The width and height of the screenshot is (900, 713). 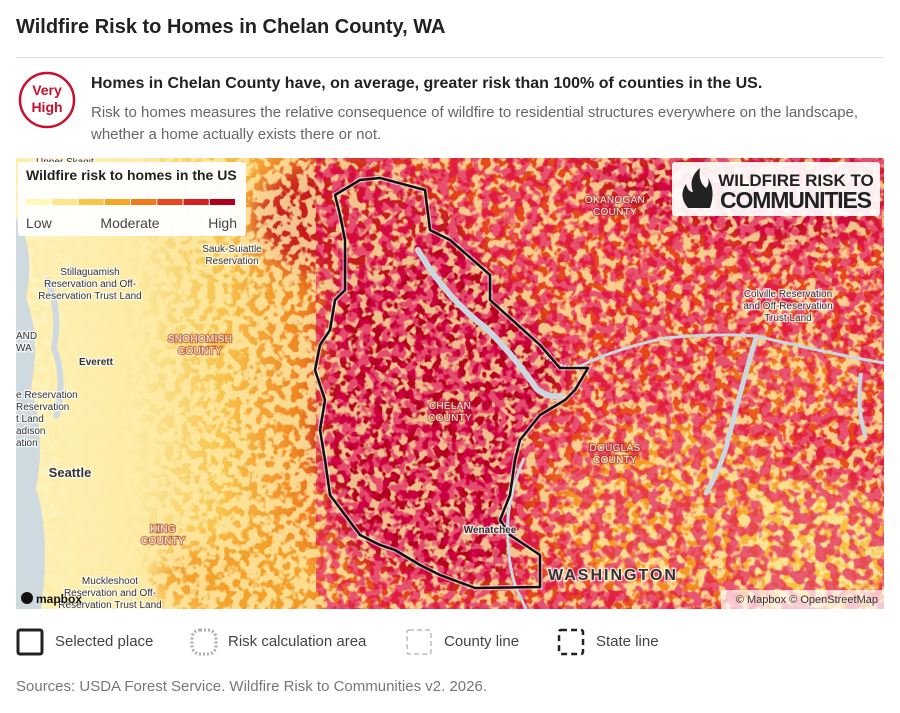 What do you see at coordinates (697, 188) in the screenshot?
I see `logo-flame` at bounding box center [697, 188].